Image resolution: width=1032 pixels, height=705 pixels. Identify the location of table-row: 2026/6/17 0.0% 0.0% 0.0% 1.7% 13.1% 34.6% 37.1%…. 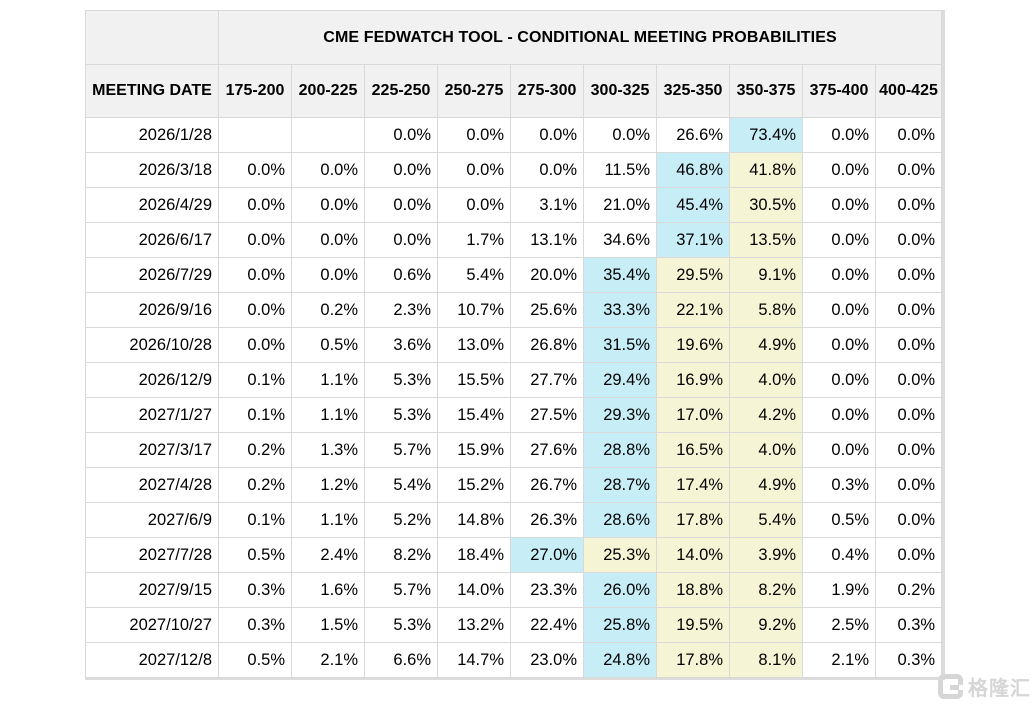
(514, 240).